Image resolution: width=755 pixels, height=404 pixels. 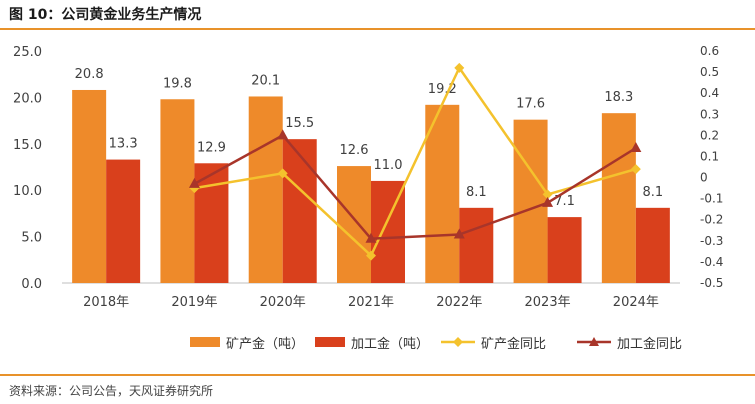 I want to click on data-label-mine-gold: 20.8, so click(x=89, y=74).